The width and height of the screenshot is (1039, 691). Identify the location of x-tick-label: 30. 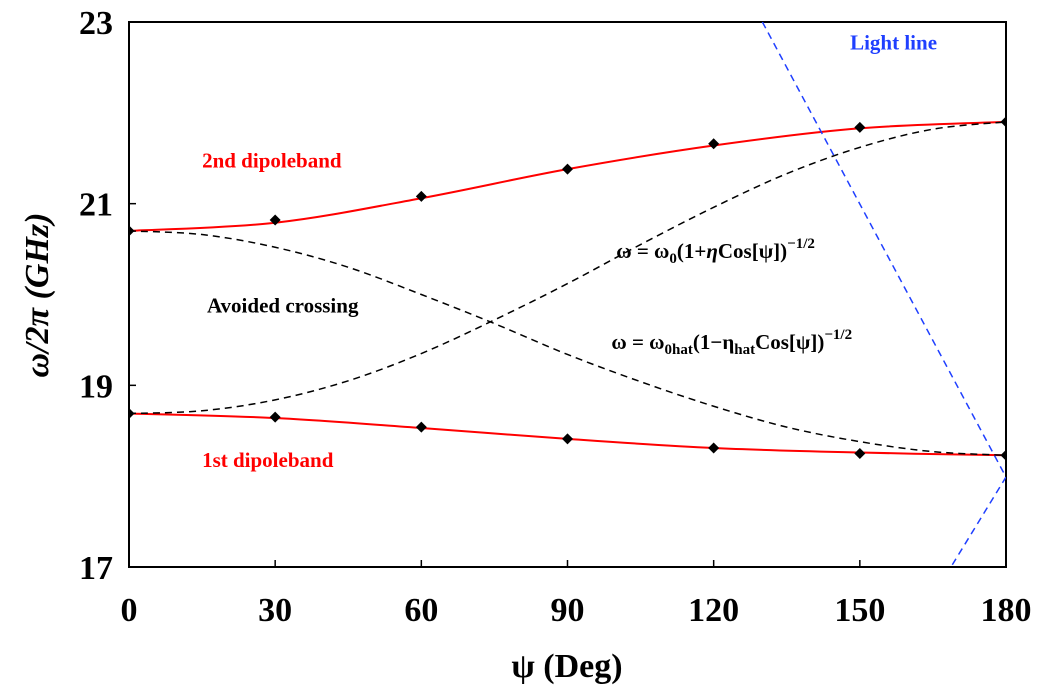
(275, 610).